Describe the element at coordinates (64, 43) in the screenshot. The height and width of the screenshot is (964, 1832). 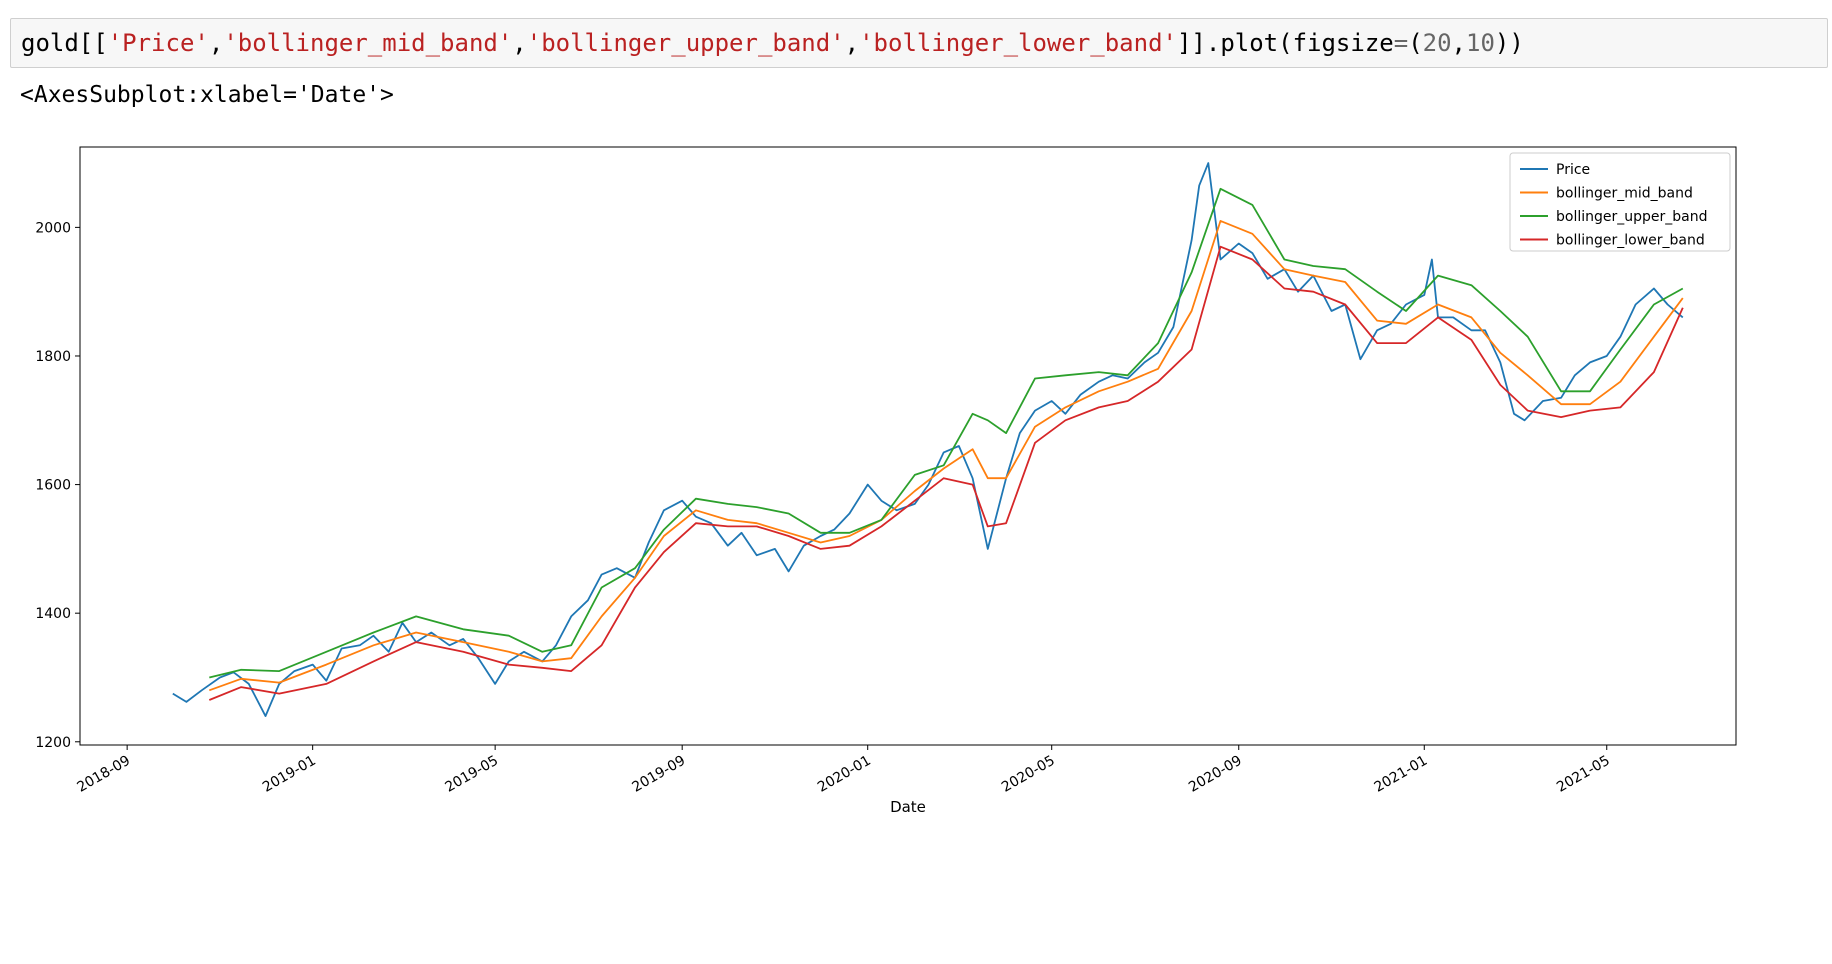
I see `code-prefix: gold[[` at that location.